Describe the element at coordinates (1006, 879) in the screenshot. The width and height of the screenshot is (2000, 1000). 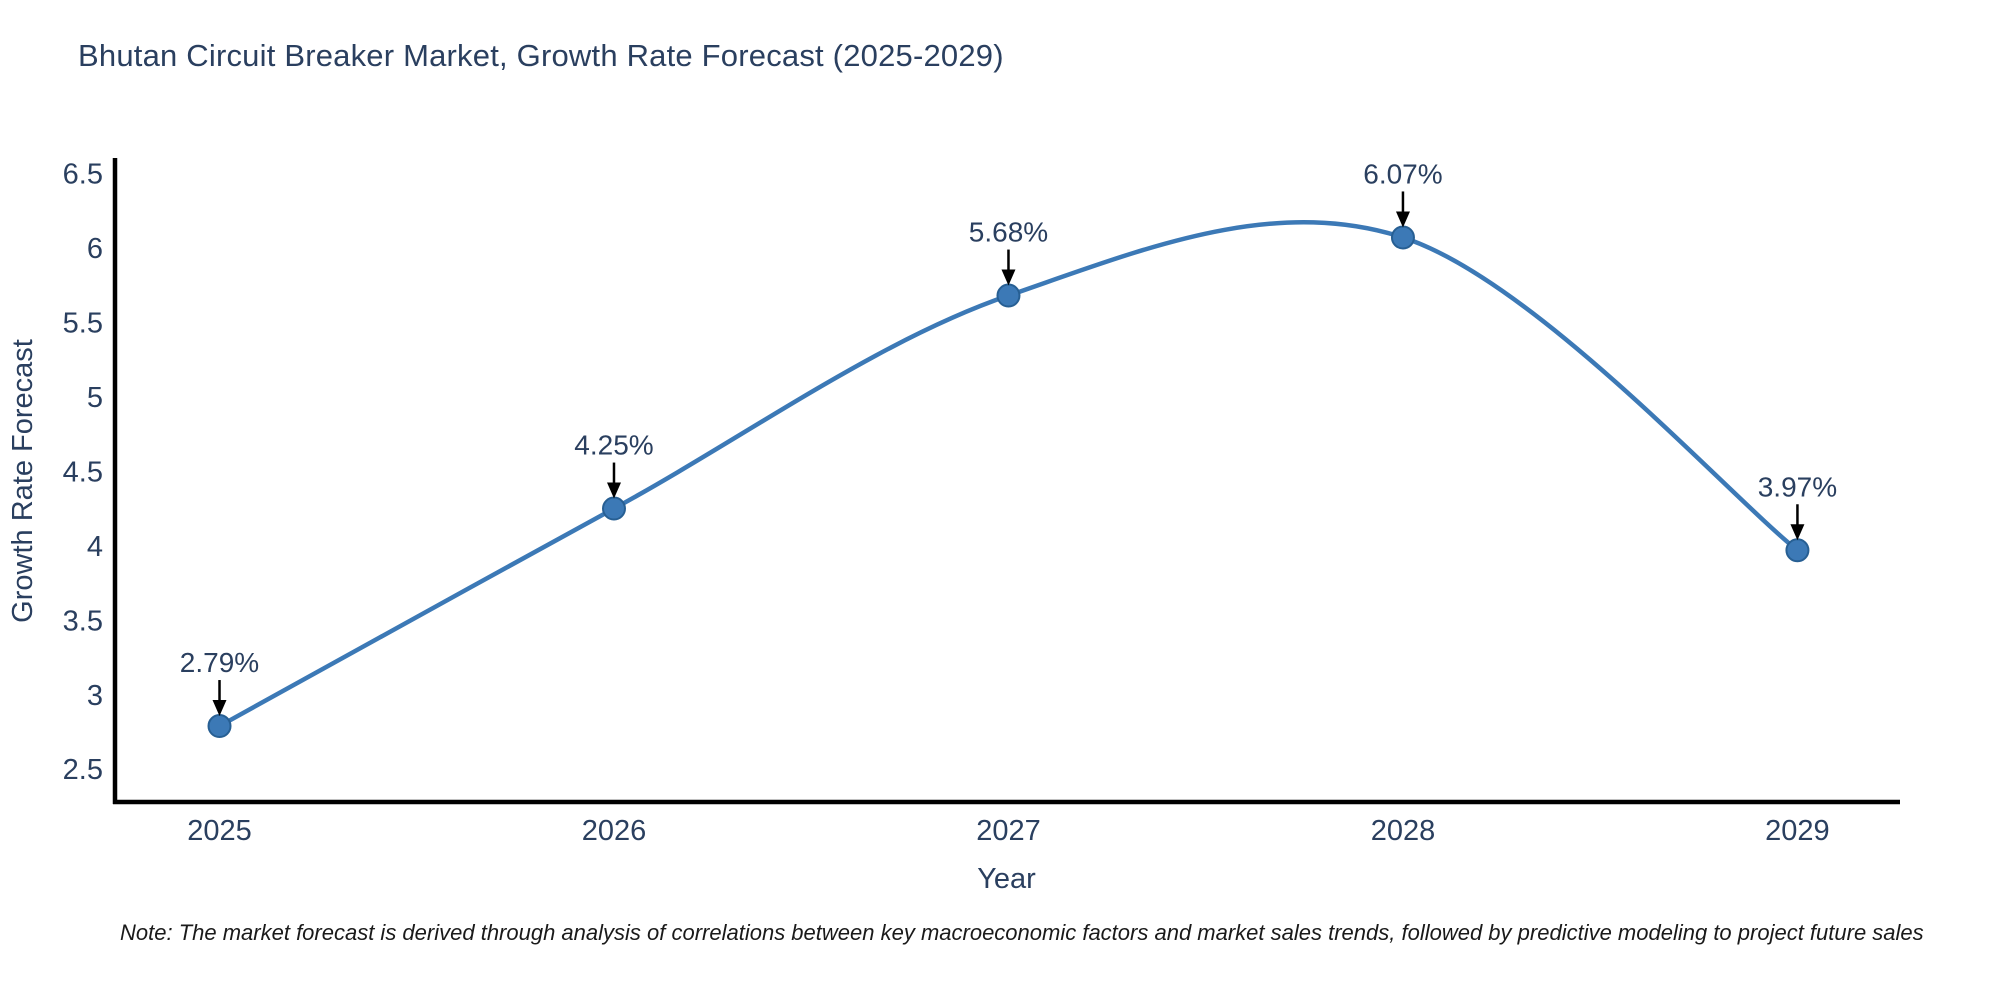
I see `x-axis-title: Year` at that location.